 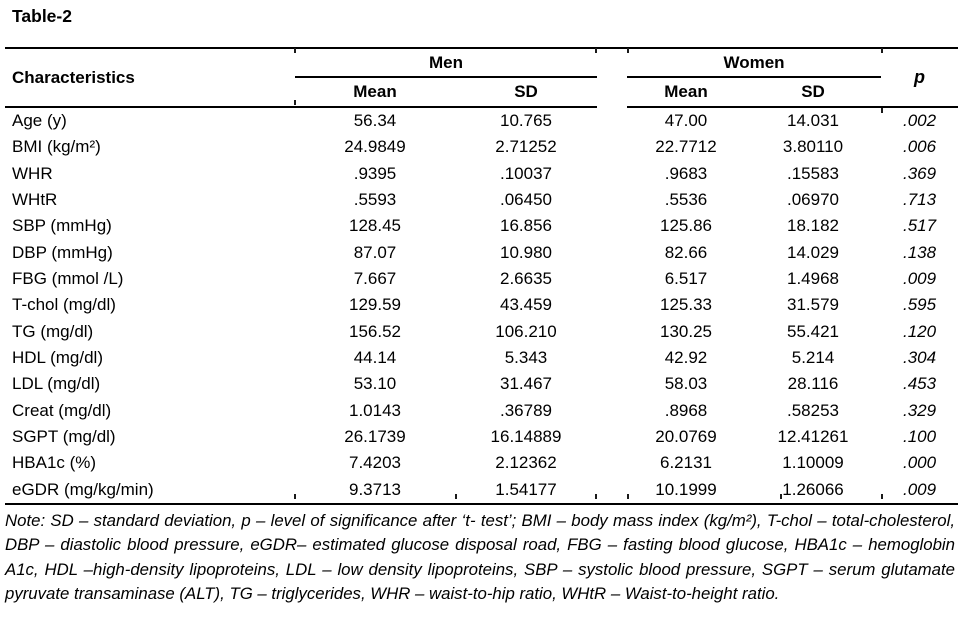 I want to click on women-mean-value: 22.7712, so click(x=686, y=147).